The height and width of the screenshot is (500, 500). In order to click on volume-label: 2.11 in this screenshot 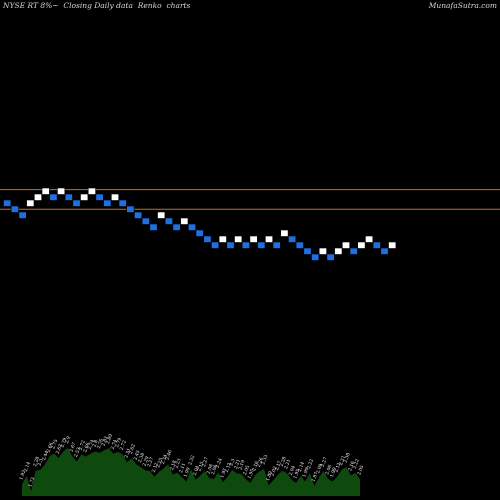, I will do `click(182, 468)`.